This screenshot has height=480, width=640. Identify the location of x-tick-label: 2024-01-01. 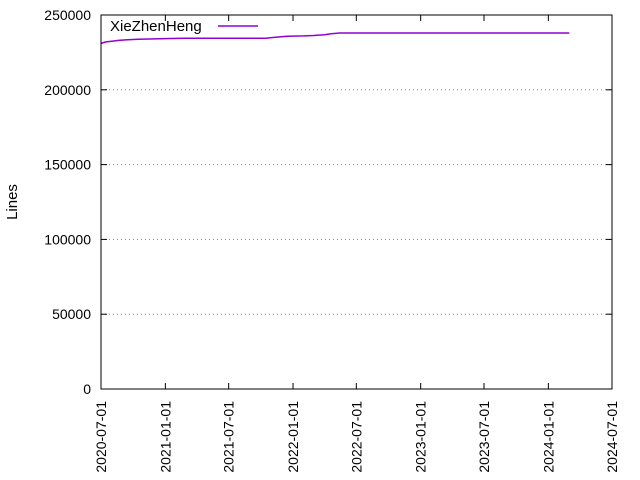
(548, 437).